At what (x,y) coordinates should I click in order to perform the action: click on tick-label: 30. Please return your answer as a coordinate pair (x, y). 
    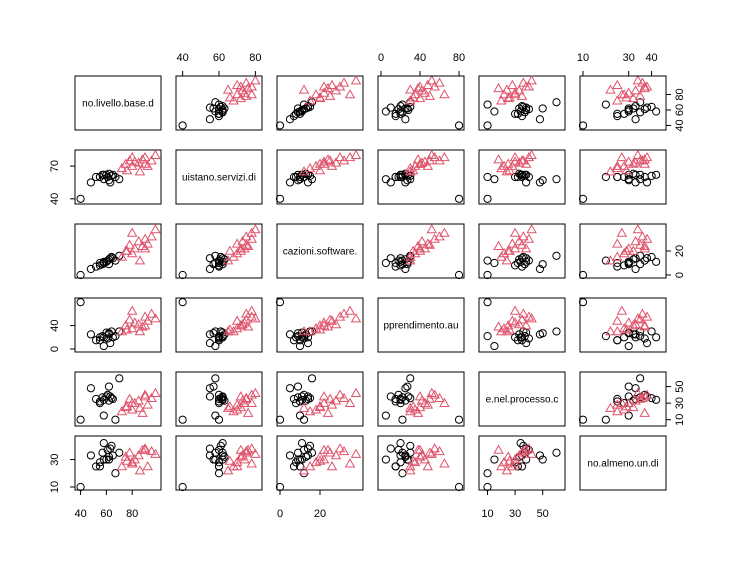
    Looking at the image, I should click on (629, 58).